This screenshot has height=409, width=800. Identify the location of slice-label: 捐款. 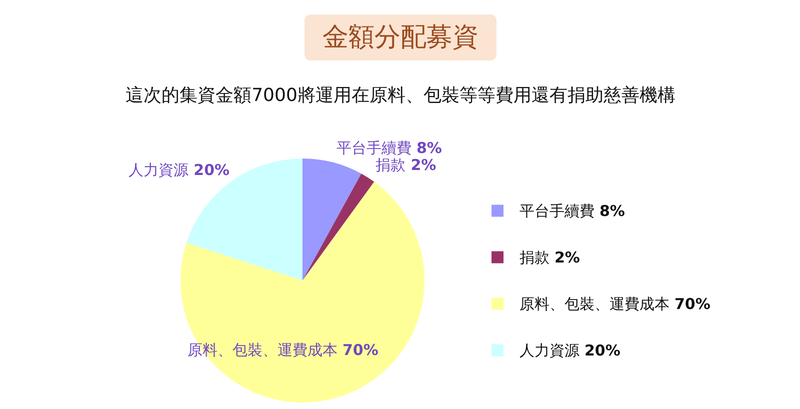
(391, 165).